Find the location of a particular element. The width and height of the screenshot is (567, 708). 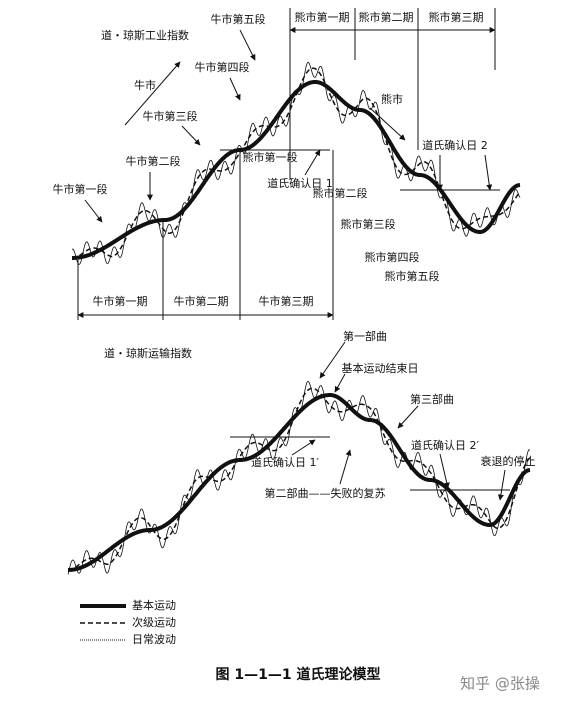

label: 牛市第五段 is located at coordinates (238, 19).